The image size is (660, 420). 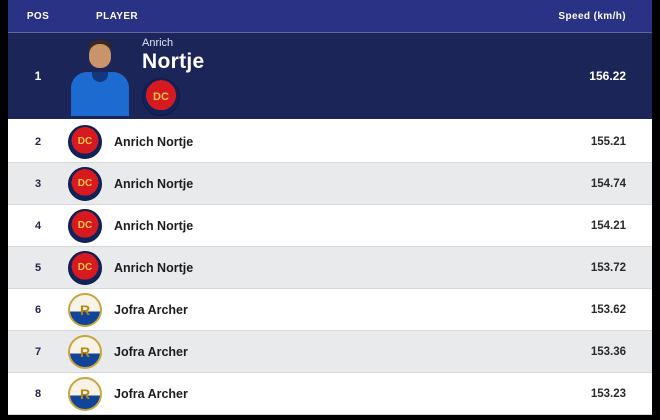 What do you see at coordinates (38, 351) in the screenshot?
I see `position-number: 7` at bounding box center [38, 351].